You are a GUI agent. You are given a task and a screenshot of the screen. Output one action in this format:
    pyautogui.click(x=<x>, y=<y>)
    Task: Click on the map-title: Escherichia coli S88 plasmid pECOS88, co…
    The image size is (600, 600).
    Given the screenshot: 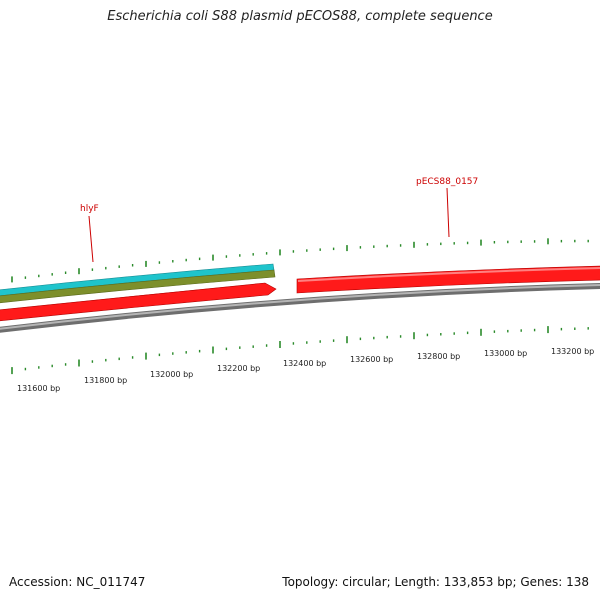 What is the action you would take?
    pyautogui.click(x=300, y=16)
    